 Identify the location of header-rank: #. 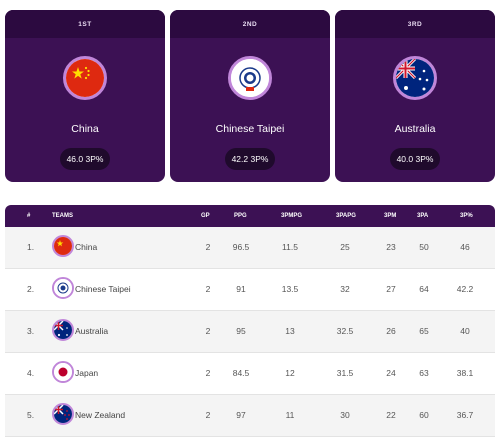
(29, 216).